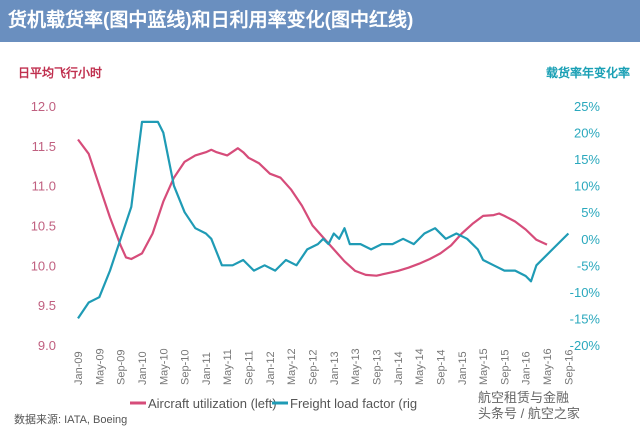  What do you see at coordinates (587, 159) in the screenshot?
I see `right-tick-label: 15%` at bounding box center [587, 159].